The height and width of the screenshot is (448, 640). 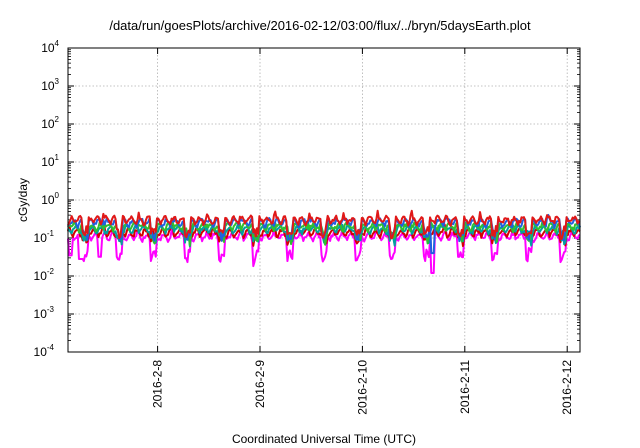 I want to click on x-tick-label: 2016-2-11, so click(x=465, y=387).